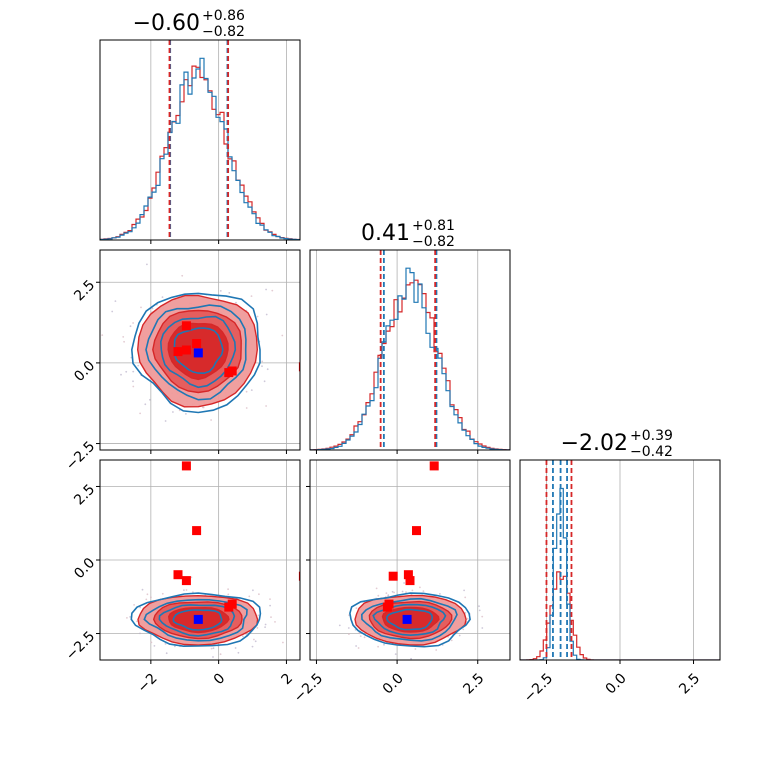 The width and height of the screenshot is (760, 760). Describe the element at coordinates (594, 443) in the screenshot. I see `title-param-3-median: −2.02` at that location.